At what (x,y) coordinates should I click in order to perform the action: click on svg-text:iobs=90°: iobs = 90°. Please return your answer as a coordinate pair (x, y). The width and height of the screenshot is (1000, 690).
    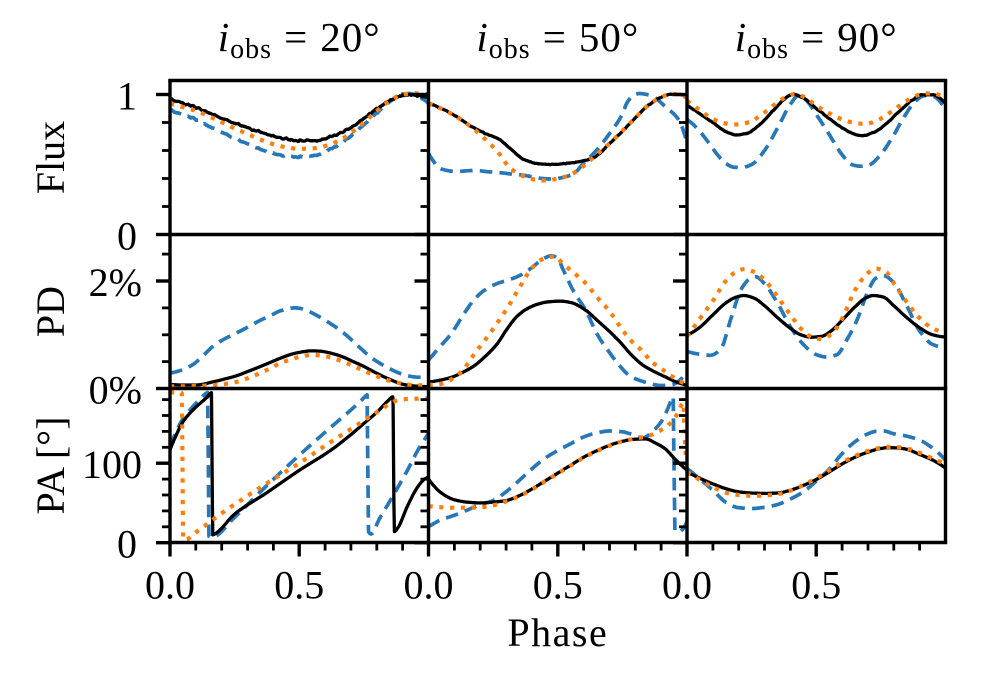
    Looking at the image, I should click on (816, 39).